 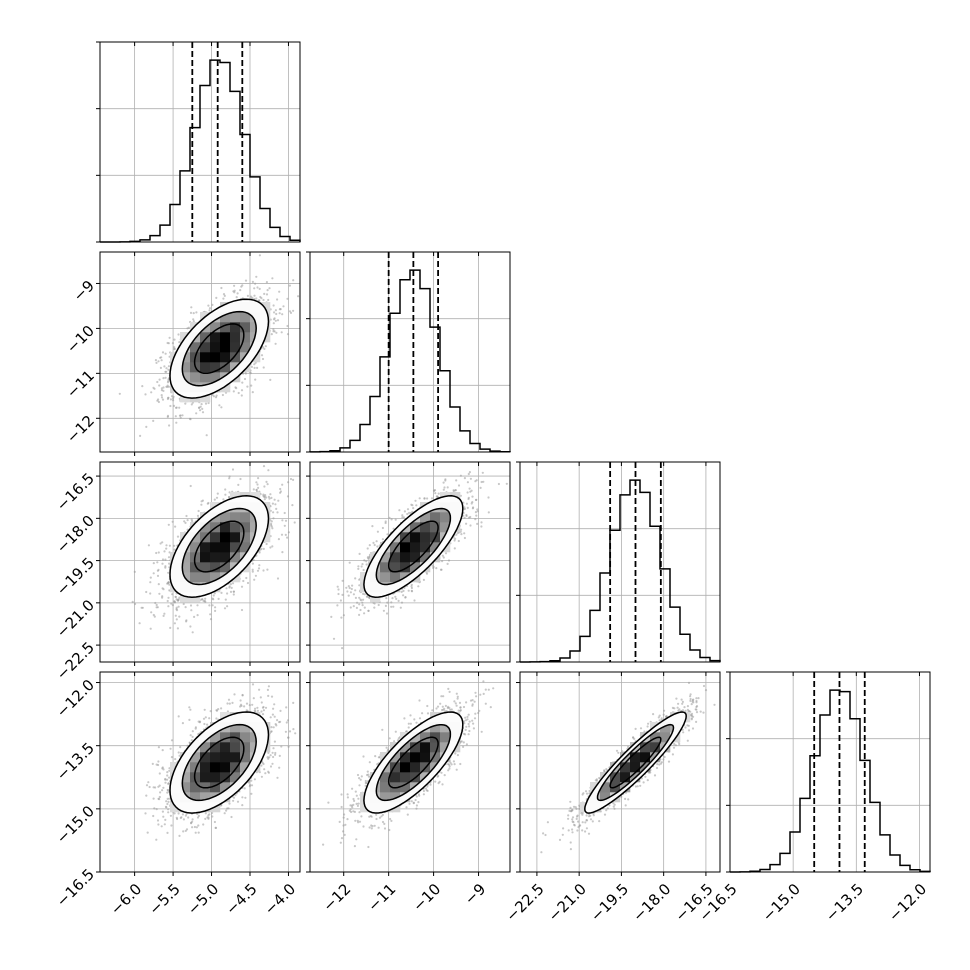 I want to click on contour-fill, so click(x=219, y=349).